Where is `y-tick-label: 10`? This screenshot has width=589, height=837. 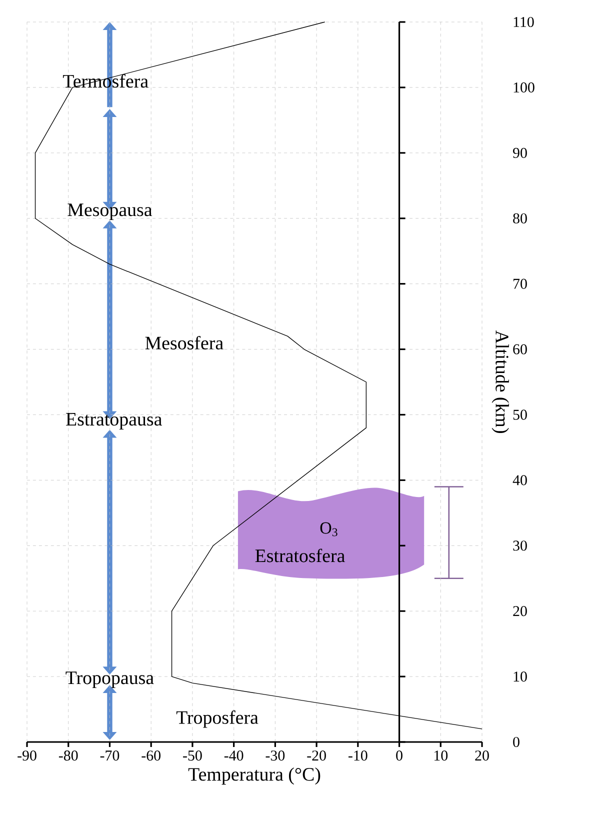
y-tick-label: 10 is located at coordinates (520, 677).